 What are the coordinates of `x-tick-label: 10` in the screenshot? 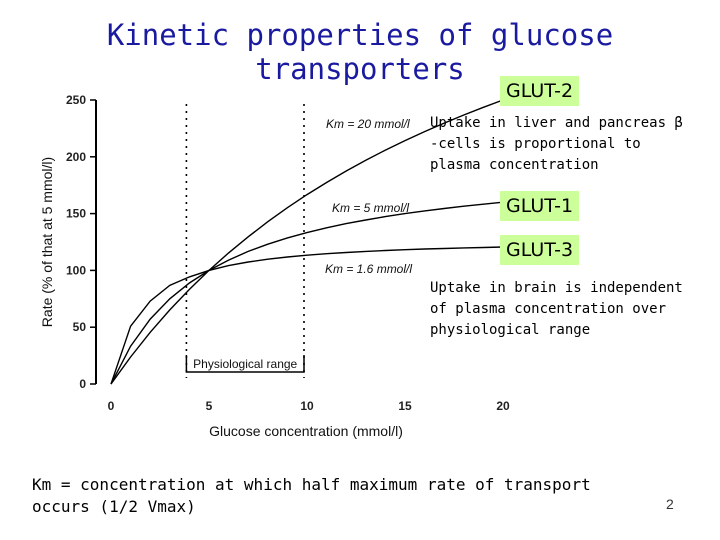 It's located at (307, 406).